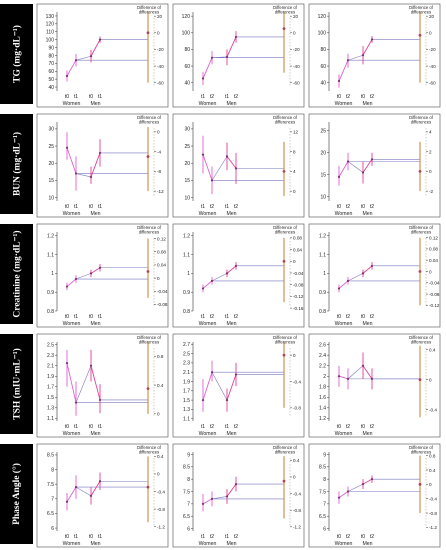 The width and height of the screenshot is (446, 550). I want to click on y-tick-label: 1.4, so click(322, 409).